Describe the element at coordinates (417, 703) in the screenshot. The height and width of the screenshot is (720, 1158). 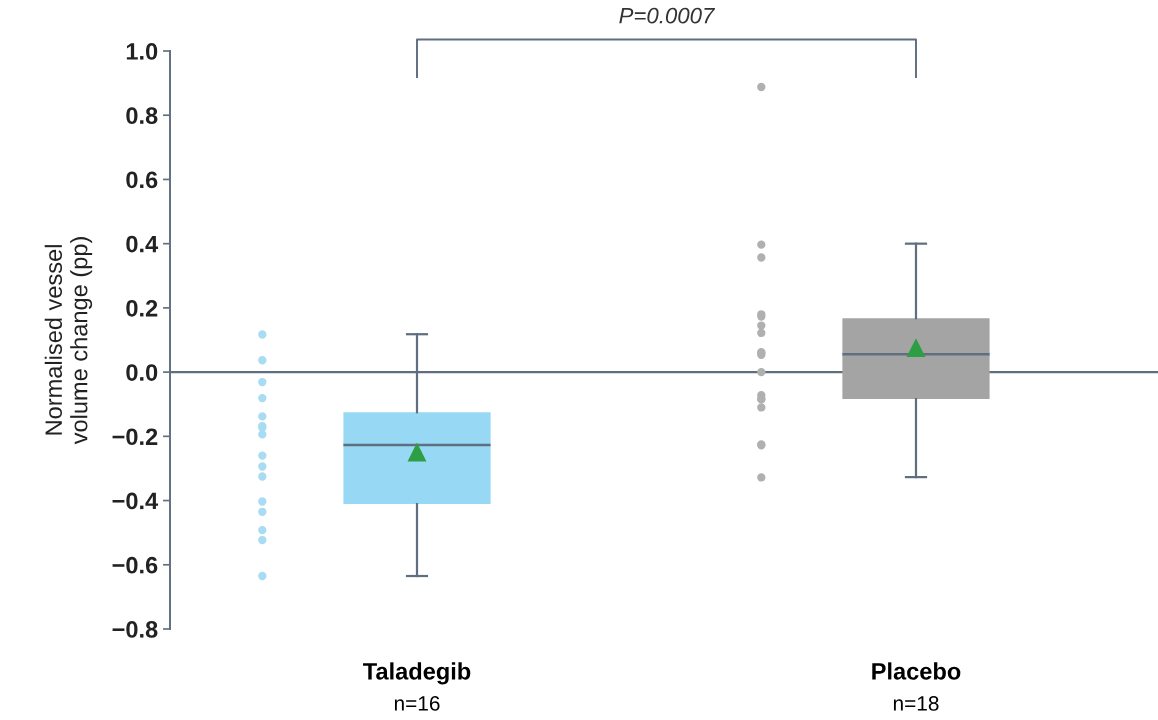
I see `text: n=16` at that location.